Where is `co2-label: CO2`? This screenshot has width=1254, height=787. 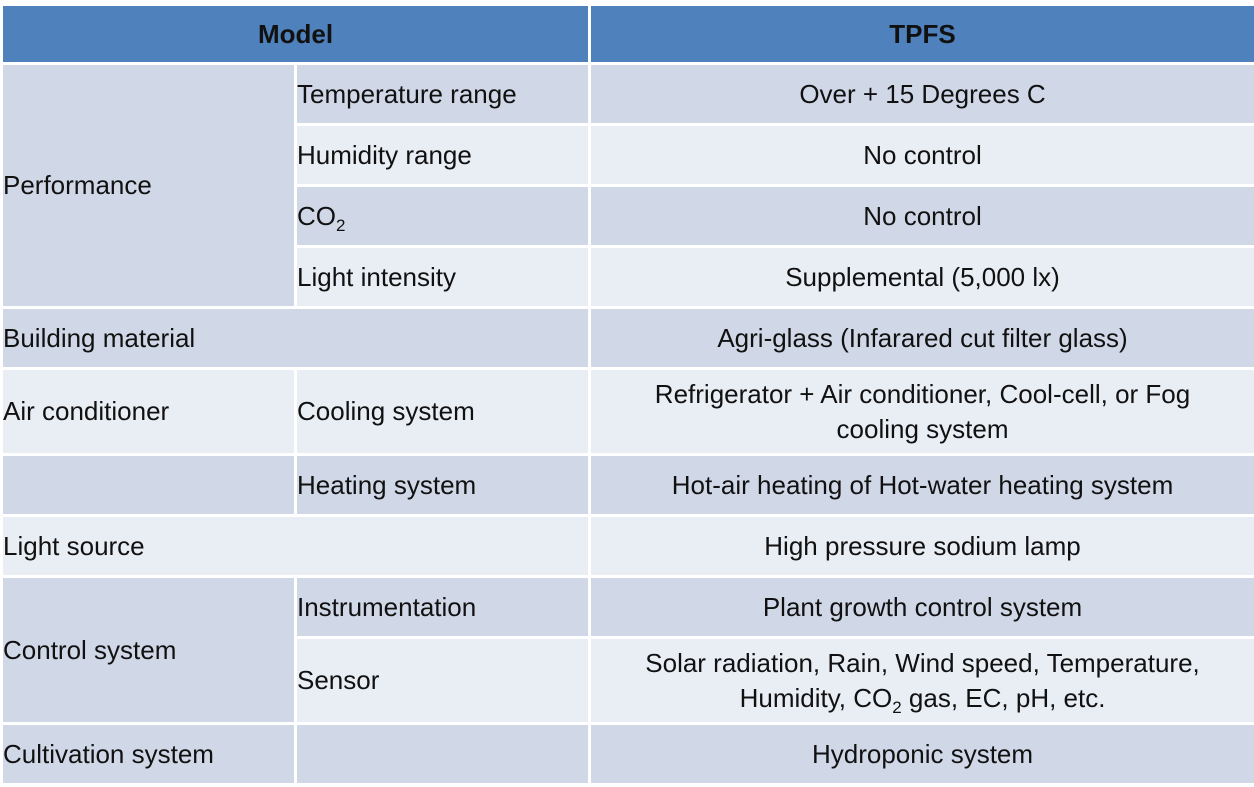 co2-label: CO2 is located at coordinates (442, 216).